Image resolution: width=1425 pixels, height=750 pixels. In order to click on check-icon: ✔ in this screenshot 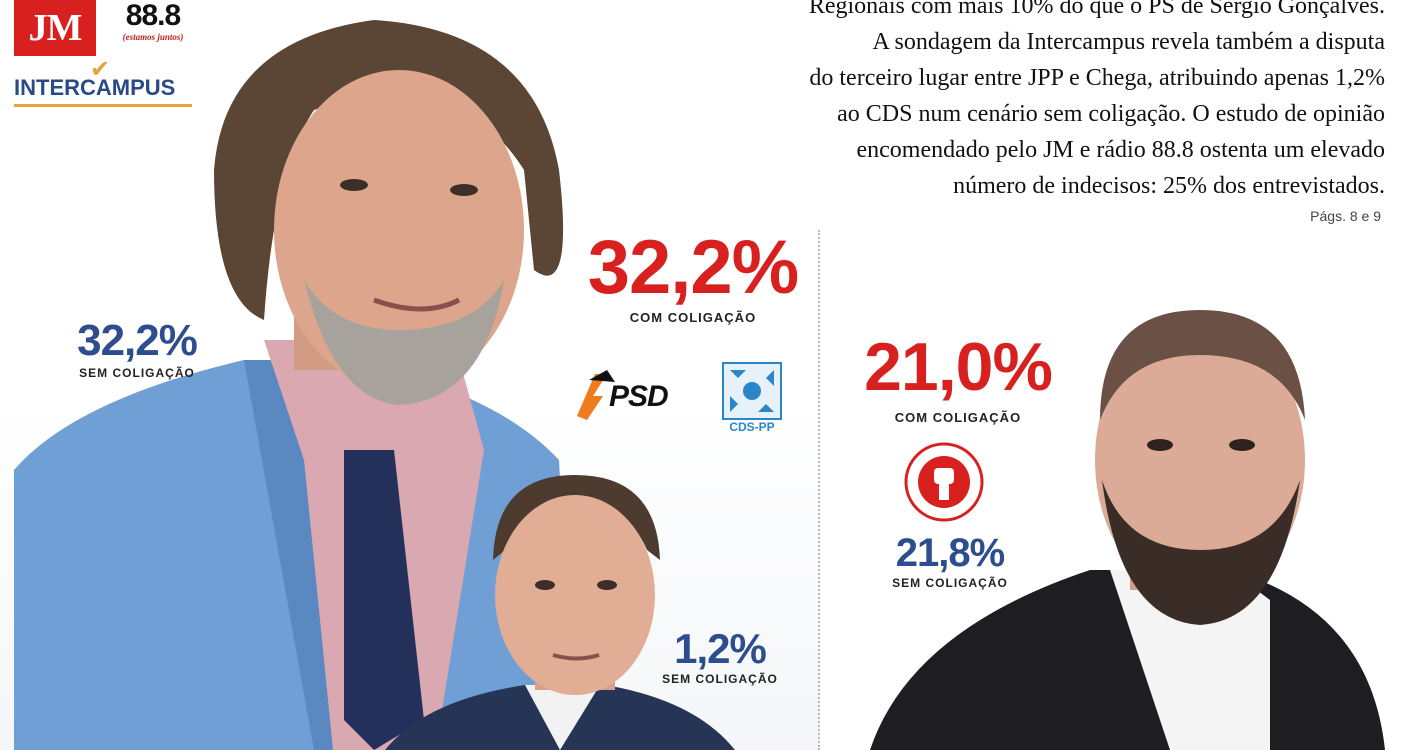, I will do `click(100, 69)`.